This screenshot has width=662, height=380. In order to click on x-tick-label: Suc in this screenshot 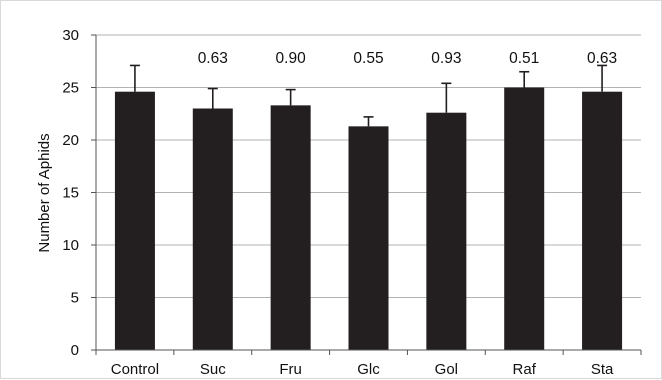, I will do `click(213, 369)`.